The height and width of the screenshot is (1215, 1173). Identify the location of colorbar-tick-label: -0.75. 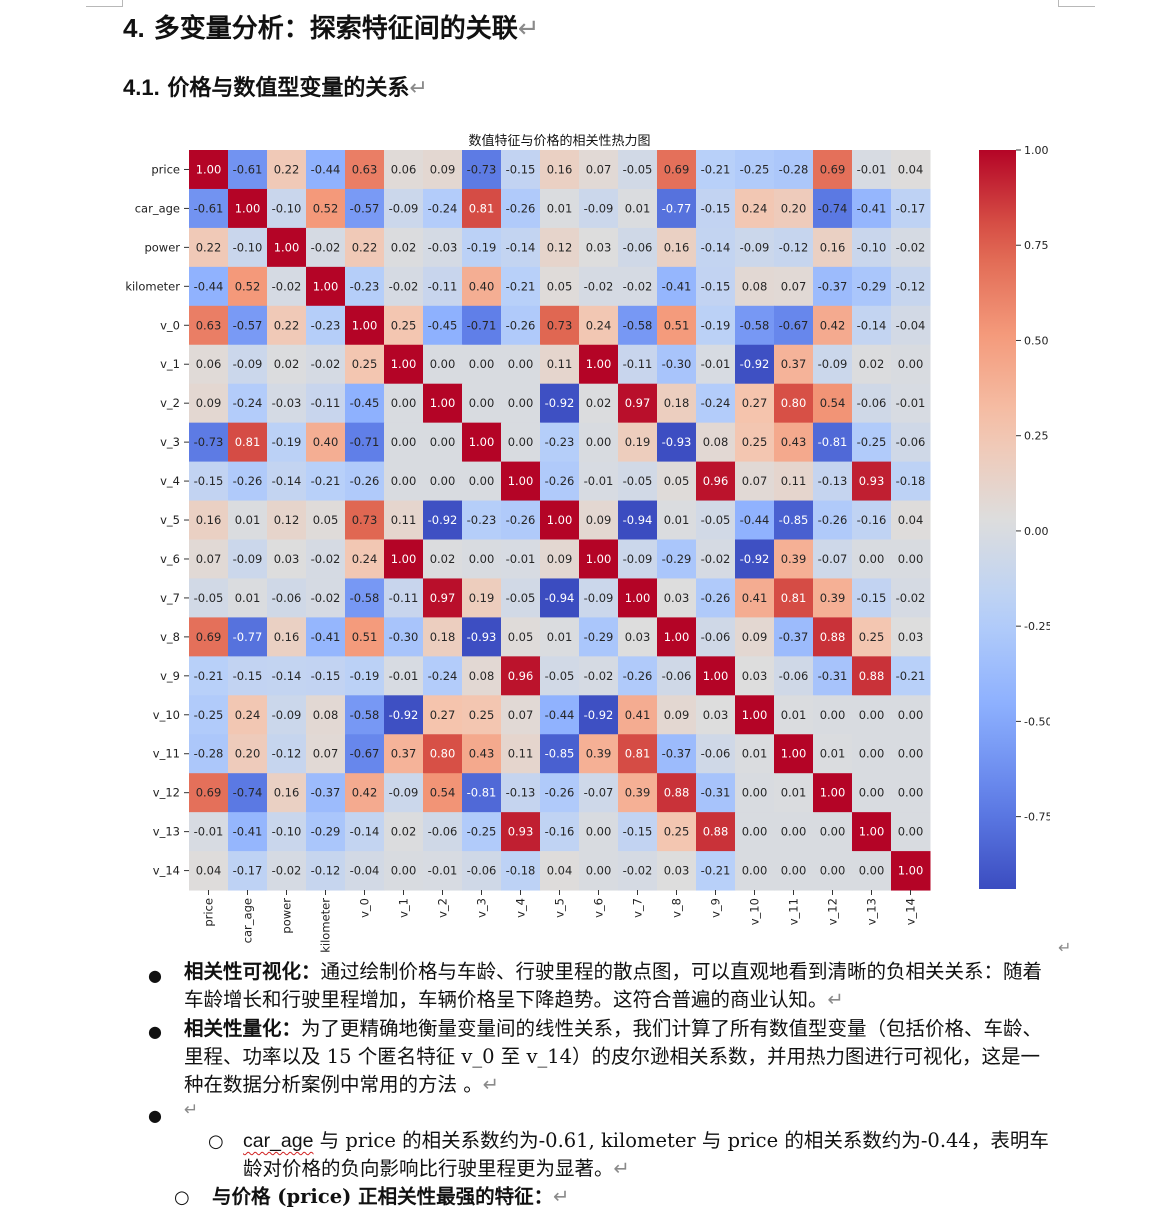
(1037, 817).